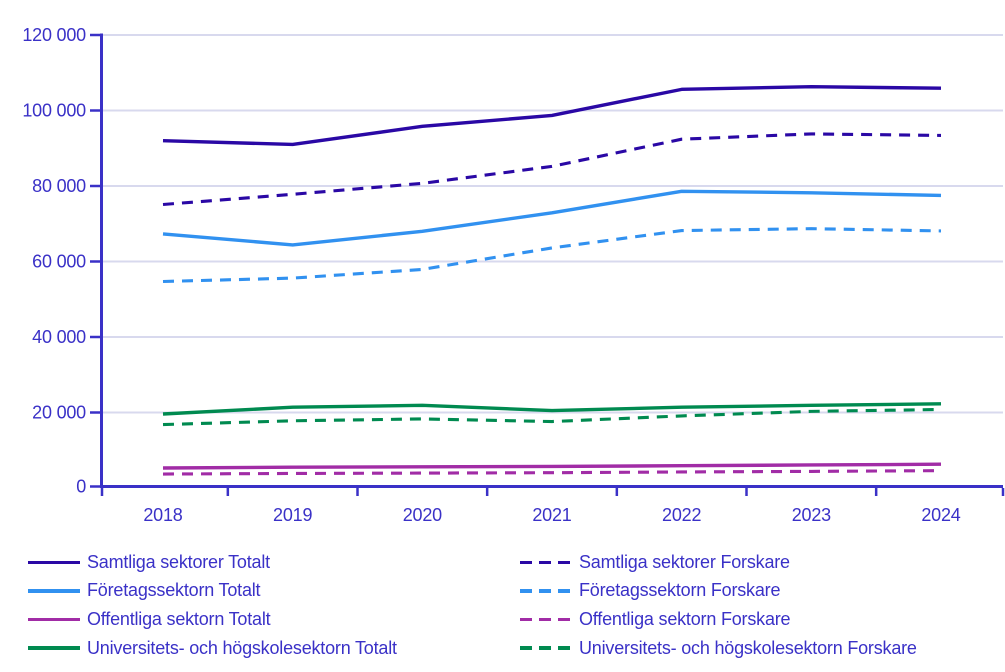  I want to click on x-axis-tick-label: 2019, so click(292, 515).